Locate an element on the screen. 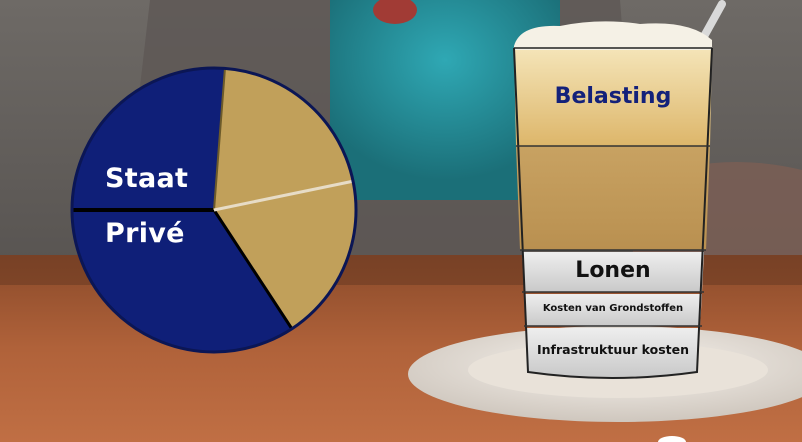 This screenshot has width=802, height=442. layer-raw-materials is located at coordinates (613, 310).